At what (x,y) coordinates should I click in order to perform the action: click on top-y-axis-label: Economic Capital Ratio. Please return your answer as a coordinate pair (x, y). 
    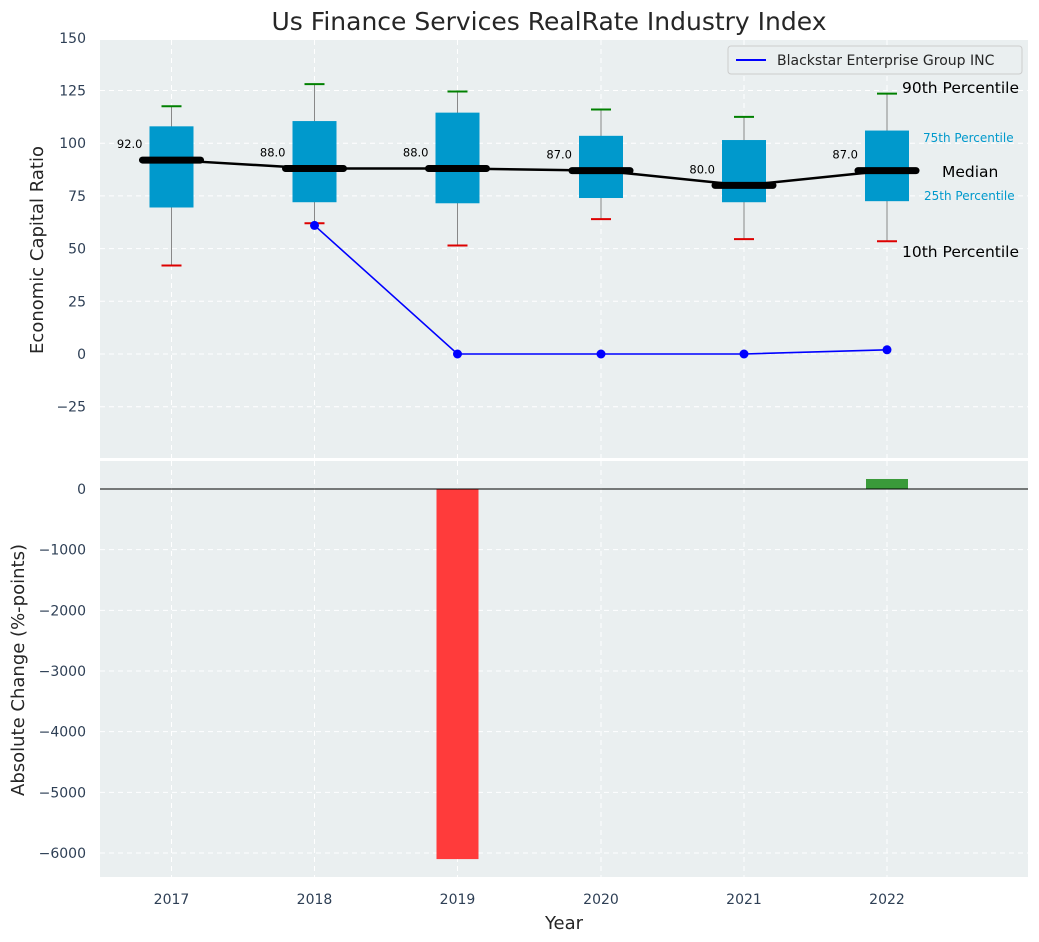
    Looking at the image, I should click on (37, 250).